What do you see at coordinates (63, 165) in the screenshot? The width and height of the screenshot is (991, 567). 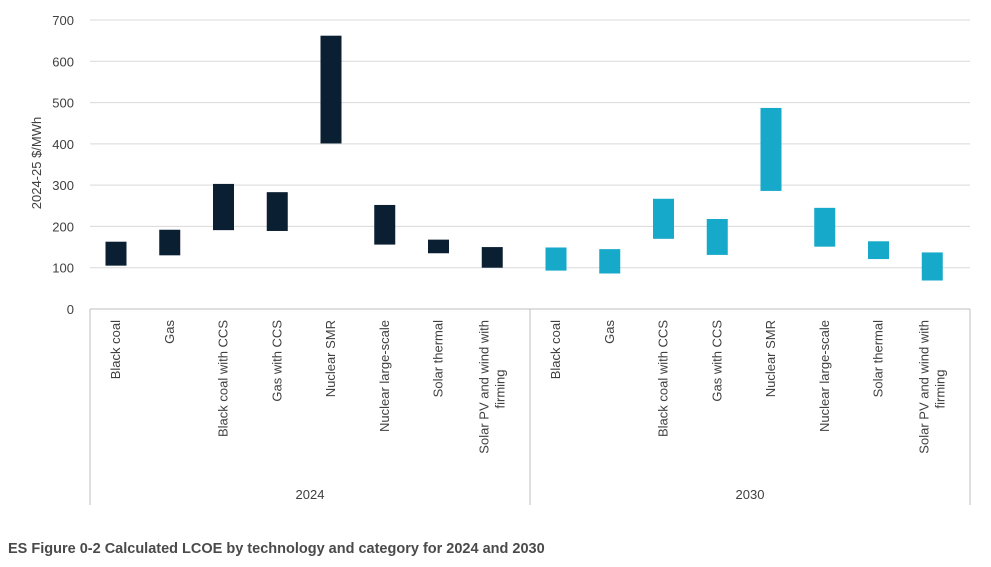 I see `y-tick-labels: 0 100 200 300 400 500 600 700` at bounding box center [63, 165].